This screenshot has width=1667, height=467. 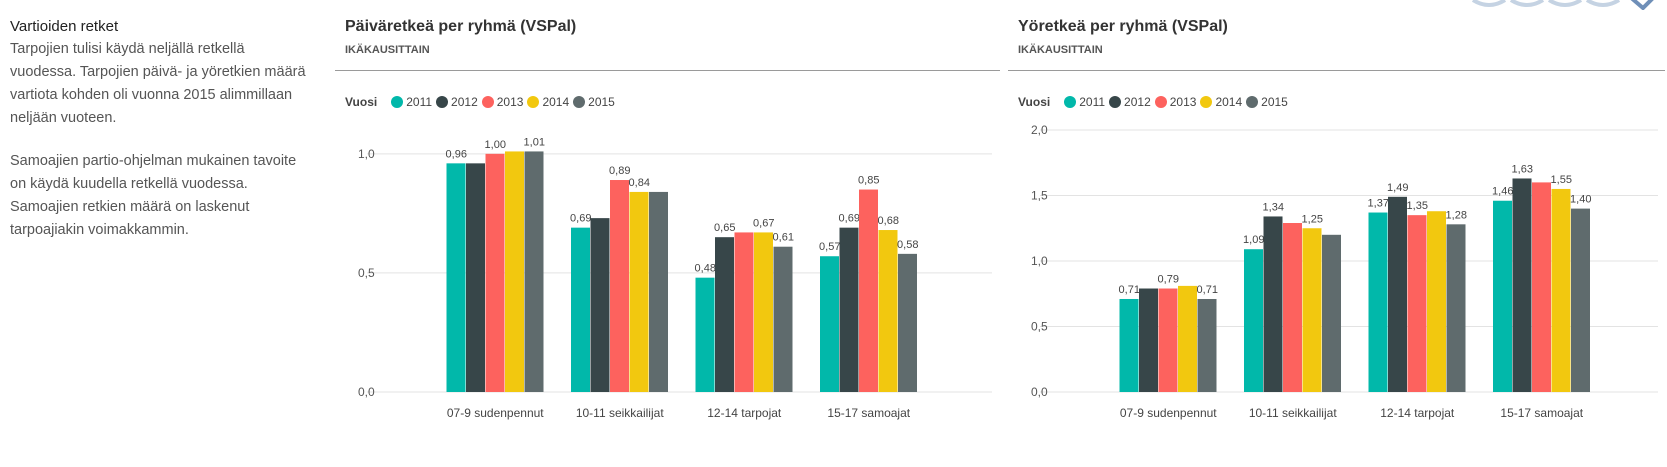 I want to click on data-label: 0,65, so click(x=724, y=228).